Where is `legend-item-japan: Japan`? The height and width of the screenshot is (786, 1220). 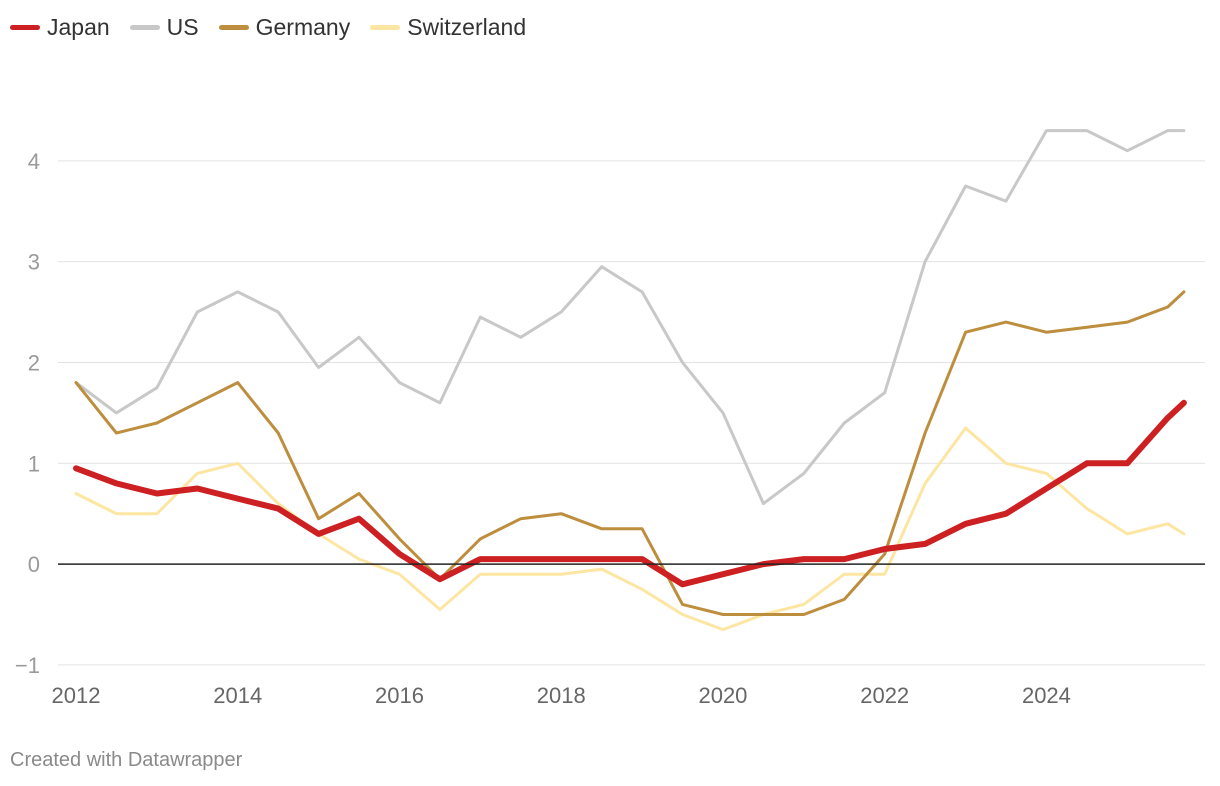
legend-item-japan: Japan is located at coordinates (60, 27).